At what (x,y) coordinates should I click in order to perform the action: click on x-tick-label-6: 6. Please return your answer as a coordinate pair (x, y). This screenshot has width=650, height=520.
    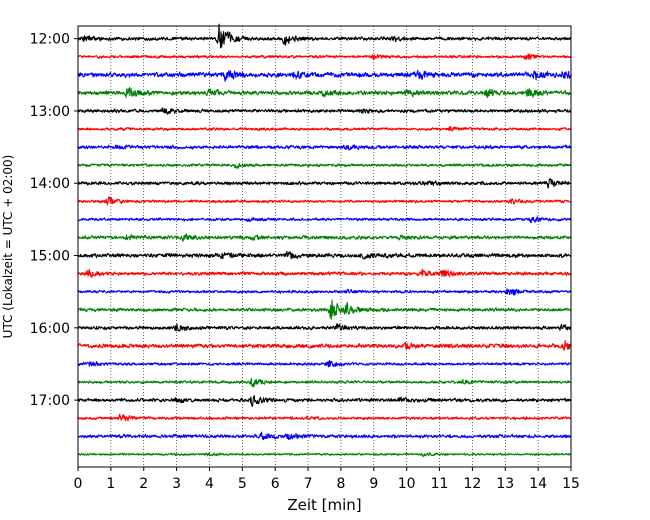
    Looking at the image, I should click on (275, 484).